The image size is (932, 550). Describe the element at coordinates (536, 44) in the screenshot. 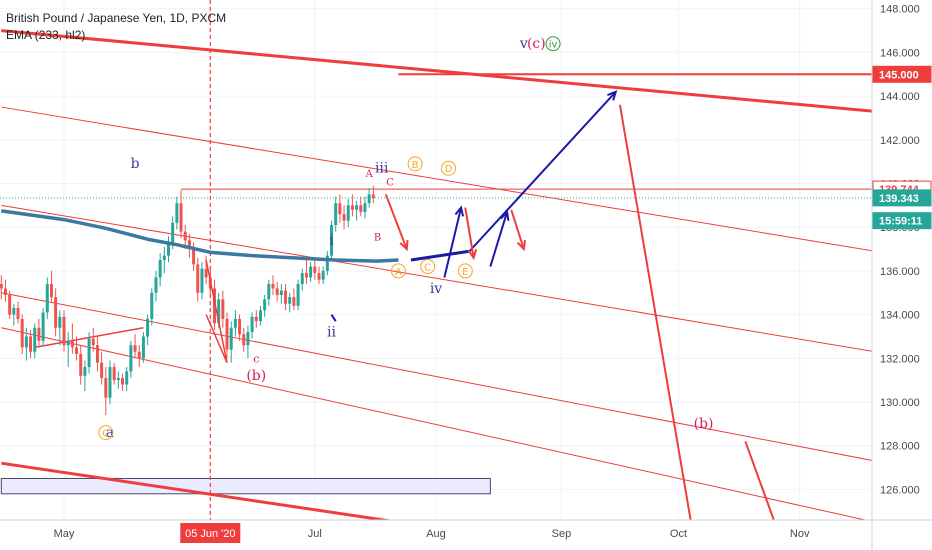

I see `wave-label: (c)` at that location.